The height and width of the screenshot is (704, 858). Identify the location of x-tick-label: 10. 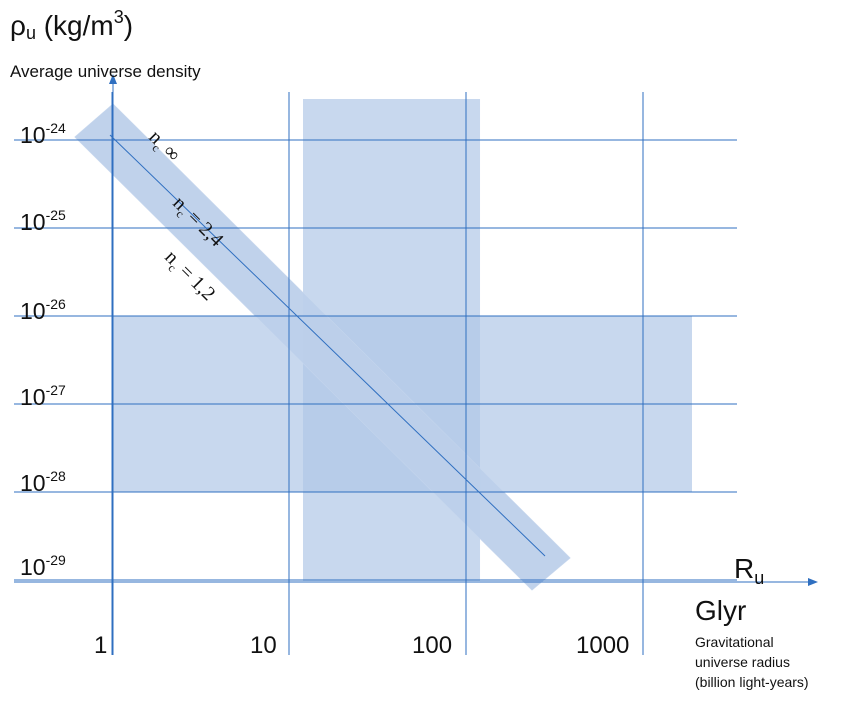
(263, 645).